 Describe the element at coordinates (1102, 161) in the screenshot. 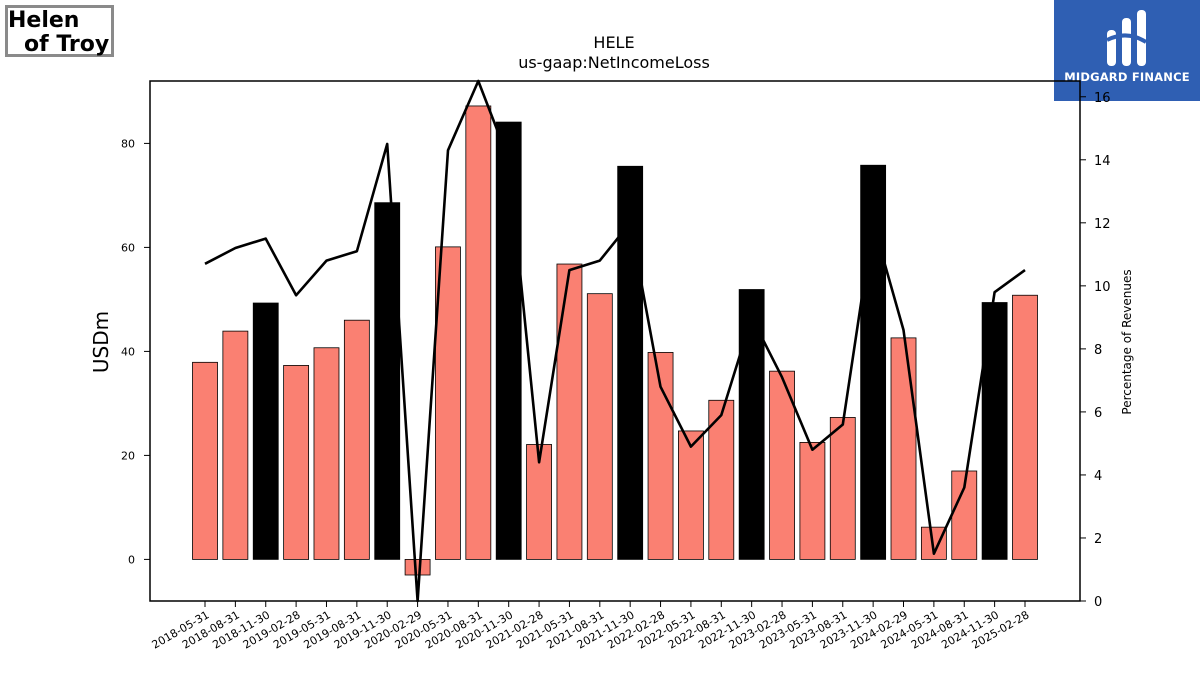

I see `y2-tick-label: 14` at that location.